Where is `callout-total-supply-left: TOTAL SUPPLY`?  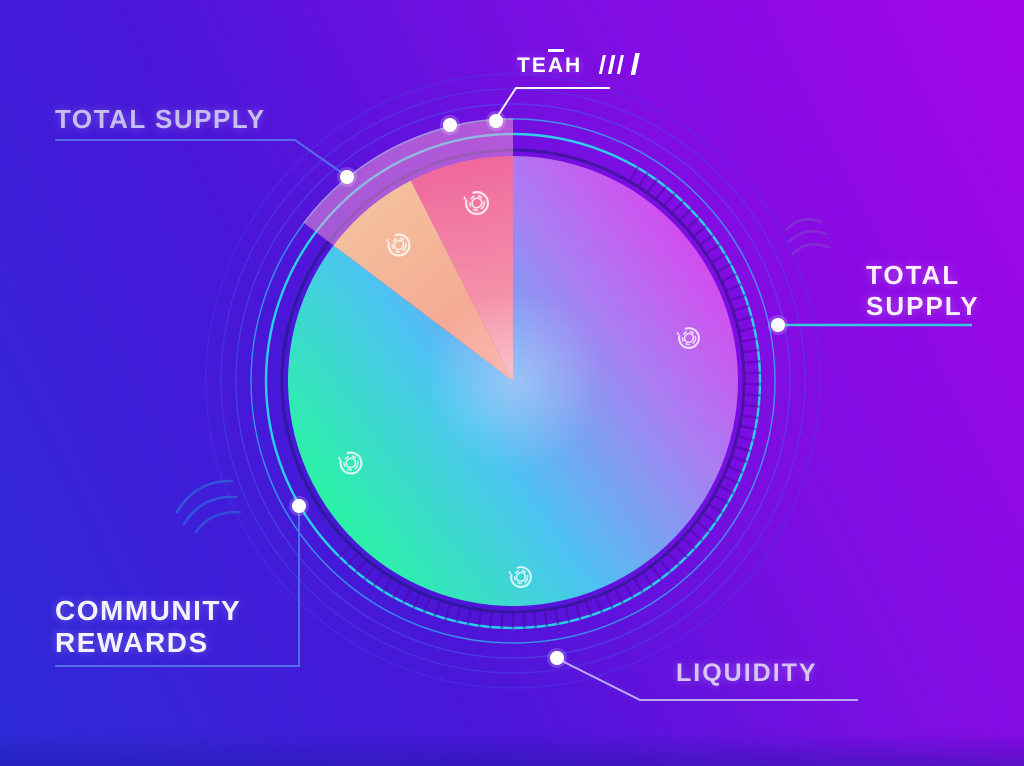 callout-total-supply-left: TOTAL SUPPLY is located at coordinates (160, 119).